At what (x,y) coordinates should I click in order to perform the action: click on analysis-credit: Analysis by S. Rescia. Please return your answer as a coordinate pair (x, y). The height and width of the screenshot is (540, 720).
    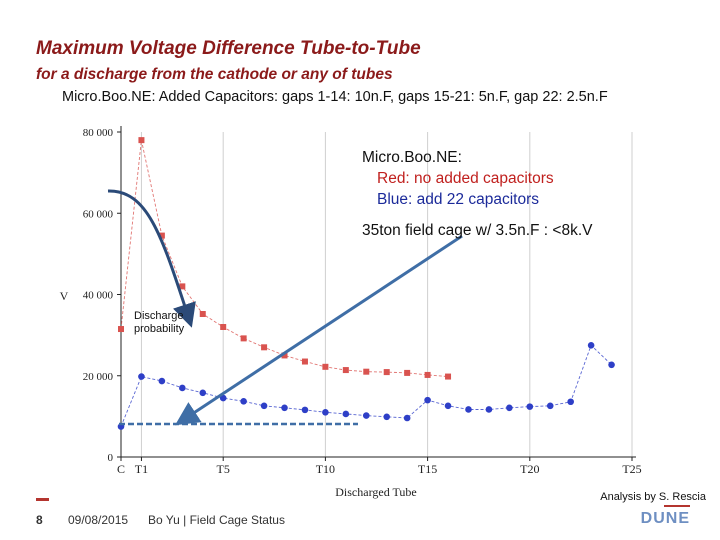
    Looking at the image, I should click on (653, 497).